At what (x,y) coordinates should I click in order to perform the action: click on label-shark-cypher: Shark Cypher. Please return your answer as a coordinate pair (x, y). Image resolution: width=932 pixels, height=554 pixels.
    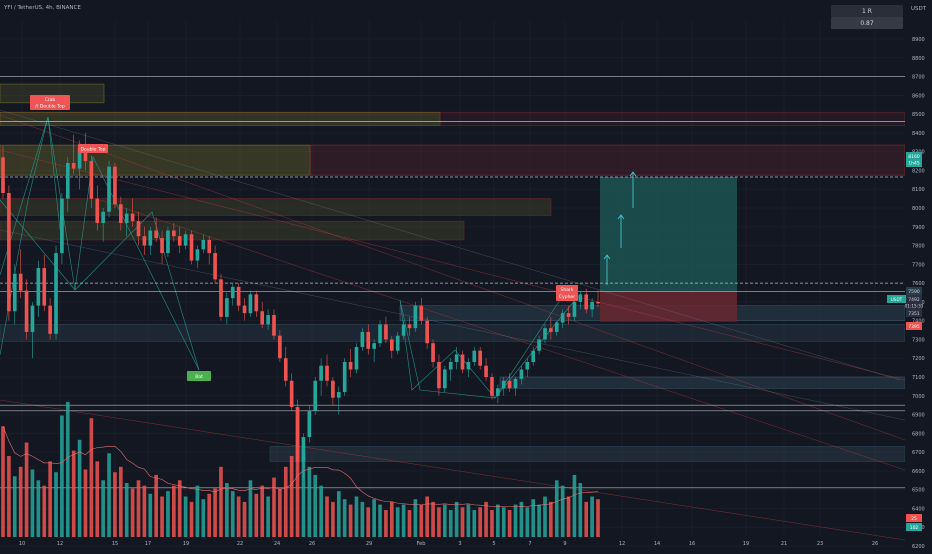
    Looking at the image, I should click on (567, 293).